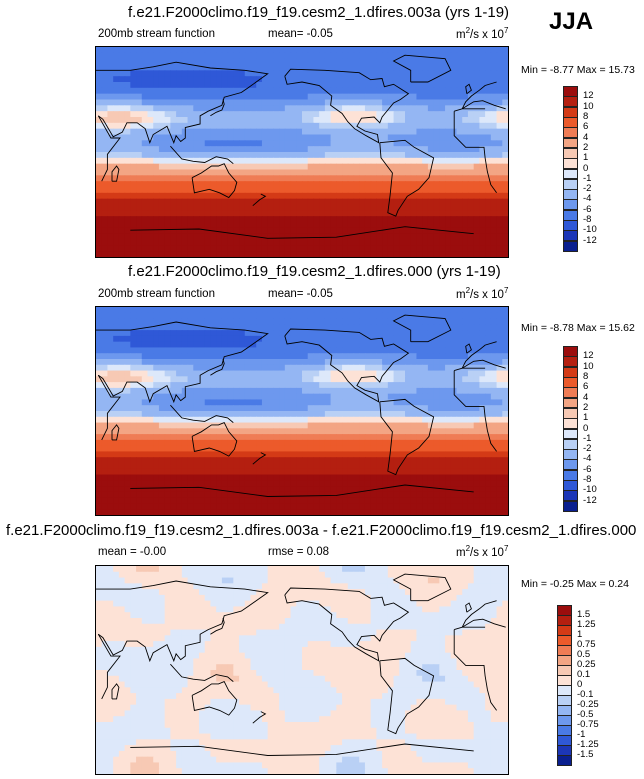 This screenshot has width=644, height=779. What do you see at coordinates (586, 147) in the screenshot?
I see `colorbar-tick-label: 2` at bounding box center [586, 147].